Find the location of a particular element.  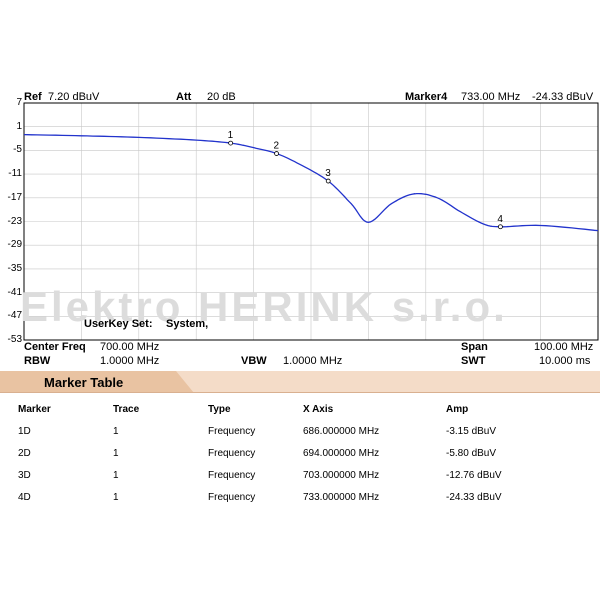

marker-readout-freq: 733.00 MHz is located at coordinates (491, 97).